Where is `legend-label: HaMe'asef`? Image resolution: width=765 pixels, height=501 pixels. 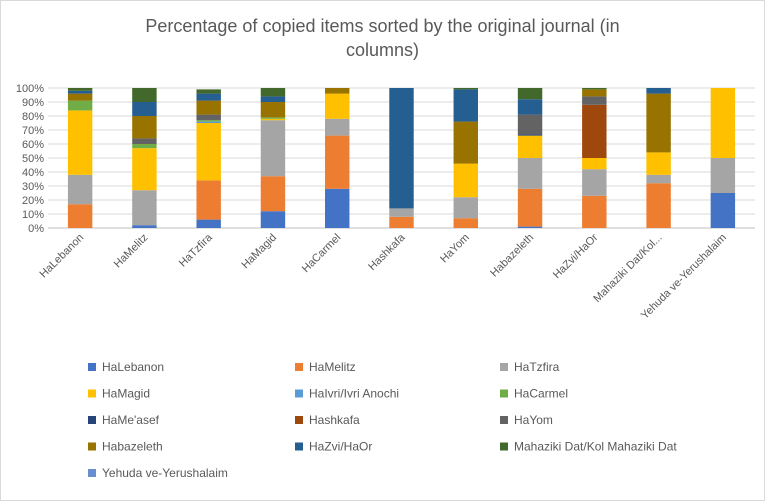 legend-label: HaMe'asef is located at coordinates (131, 420).